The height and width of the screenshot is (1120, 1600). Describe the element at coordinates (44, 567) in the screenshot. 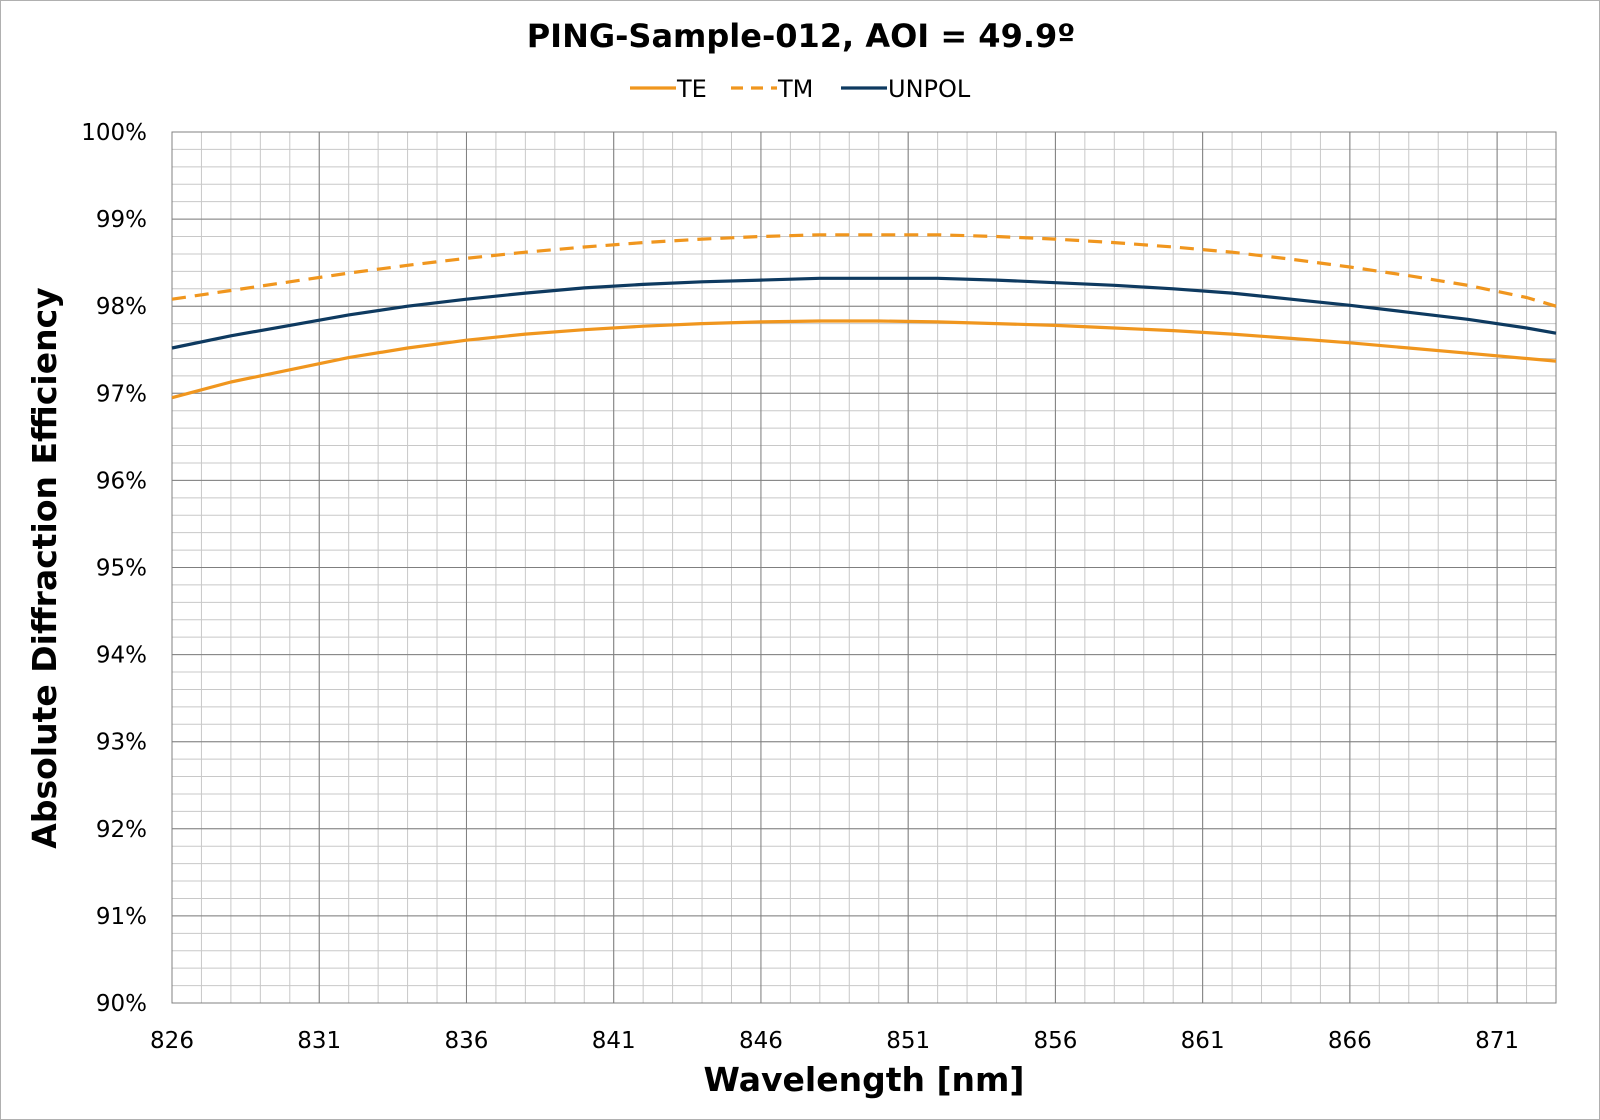

I see `y-axis-title: Absolute Diffraction Efficiency` at that location.